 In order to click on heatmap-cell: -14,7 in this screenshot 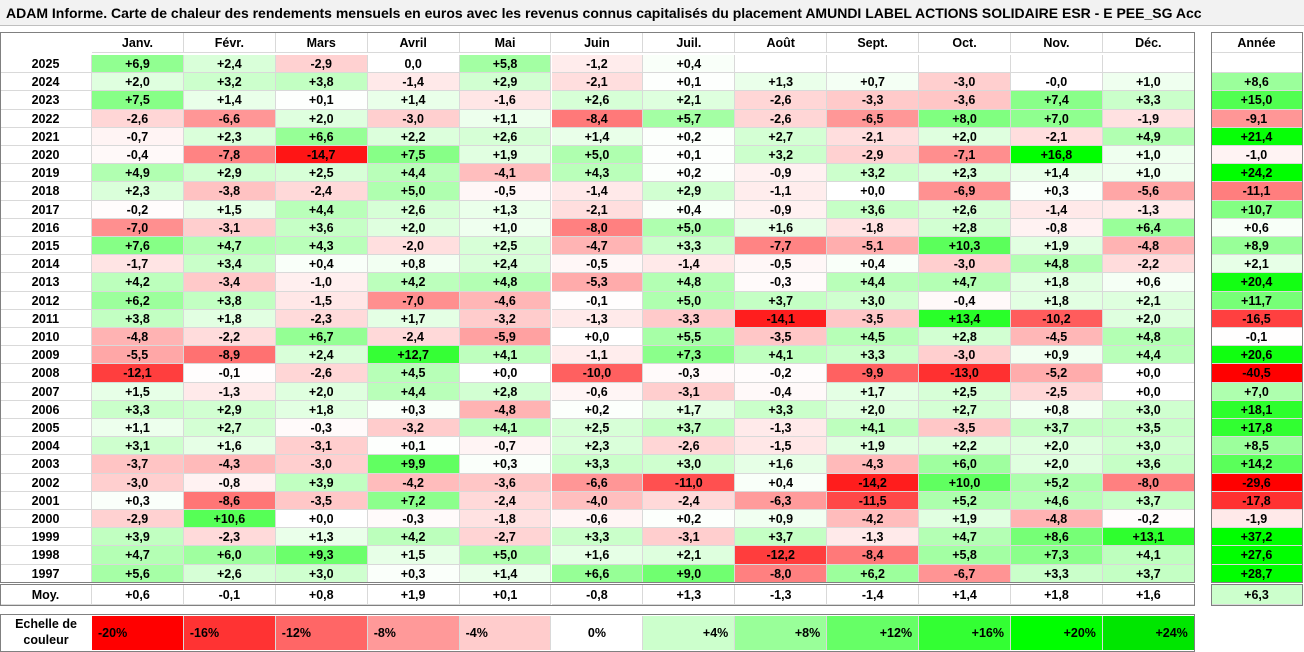, I will do `click(321, 155)`.